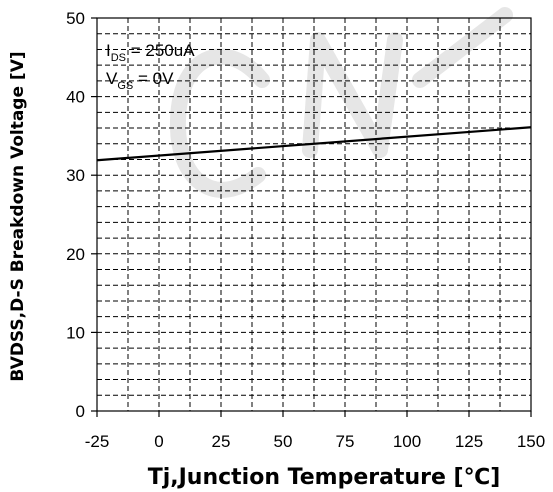  Describe the element at coordinates (150, 66) in the screenshot. I see `annotations: IDS = 250uA VGS = 0V` at that location.